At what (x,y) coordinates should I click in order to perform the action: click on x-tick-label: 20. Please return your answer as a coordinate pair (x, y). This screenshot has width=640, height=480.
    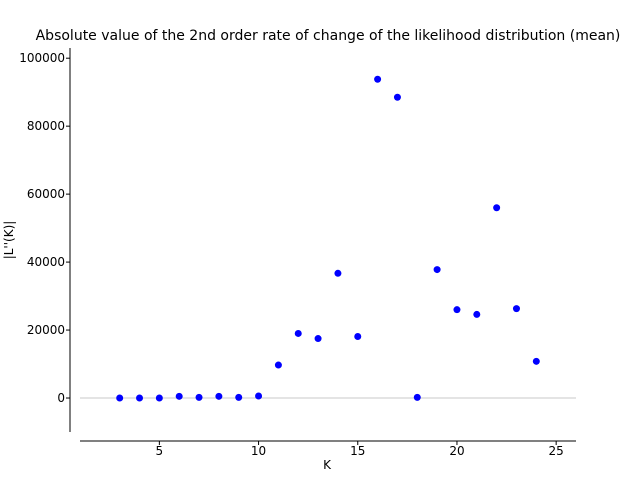
    Looking at the image, I should click on (456, 451).